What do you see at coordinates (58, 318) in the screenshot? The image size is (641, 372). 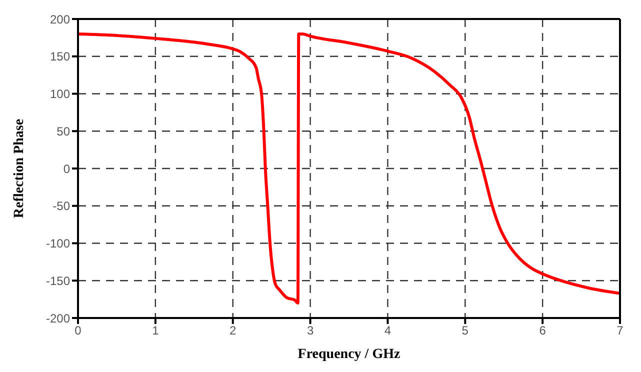 I see `y-tick-label: -200` at bounding box center [58, 318].